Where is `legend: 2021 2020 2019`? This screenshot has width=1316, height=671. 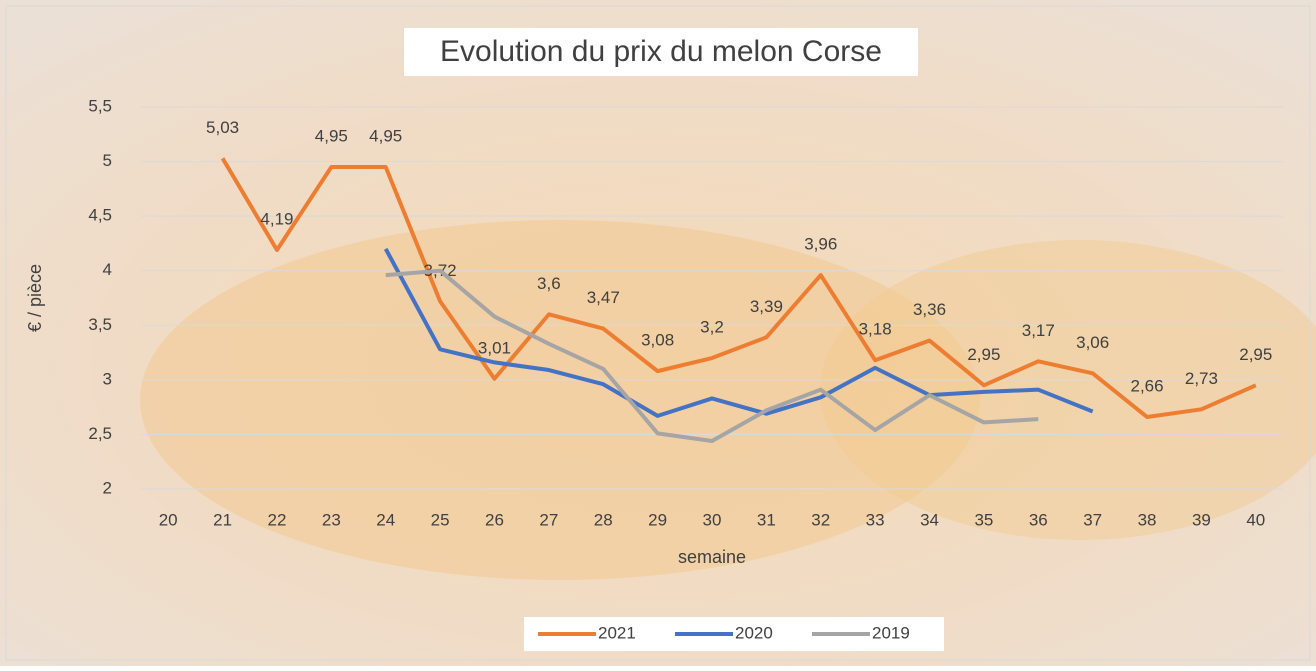 legend: 2021 2020 2019 is located at coordinates (724, 632).